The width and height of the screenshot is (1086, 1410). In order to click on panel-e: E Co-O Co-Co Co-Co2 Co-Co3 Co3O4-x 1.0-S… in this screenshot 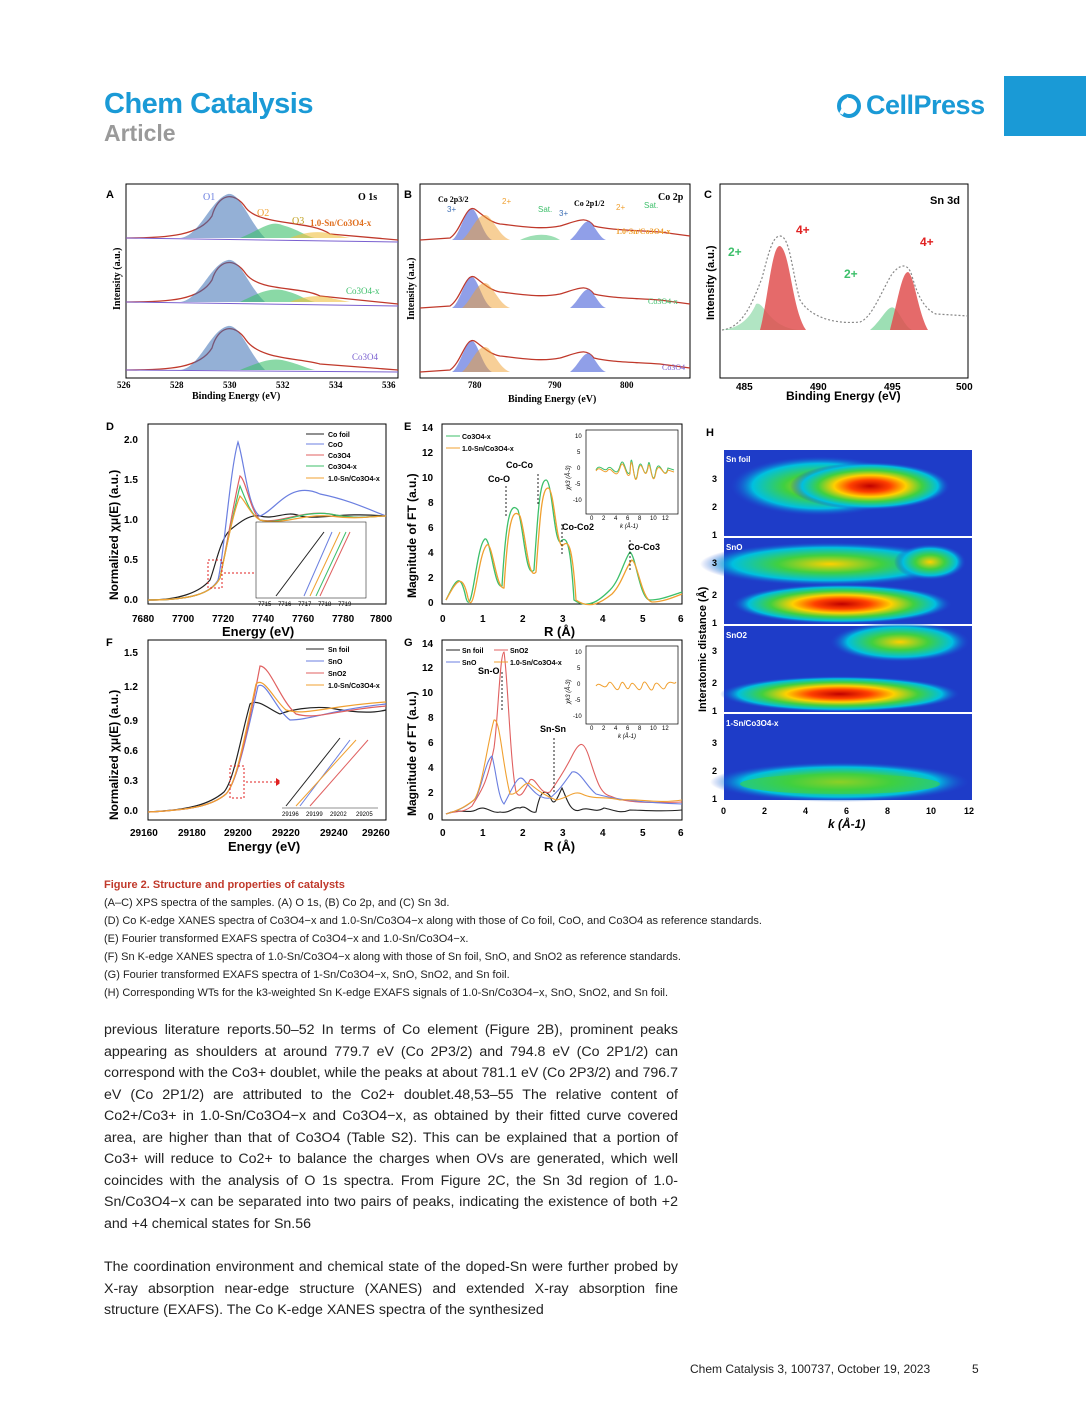, I will do `click(544, 530)`.